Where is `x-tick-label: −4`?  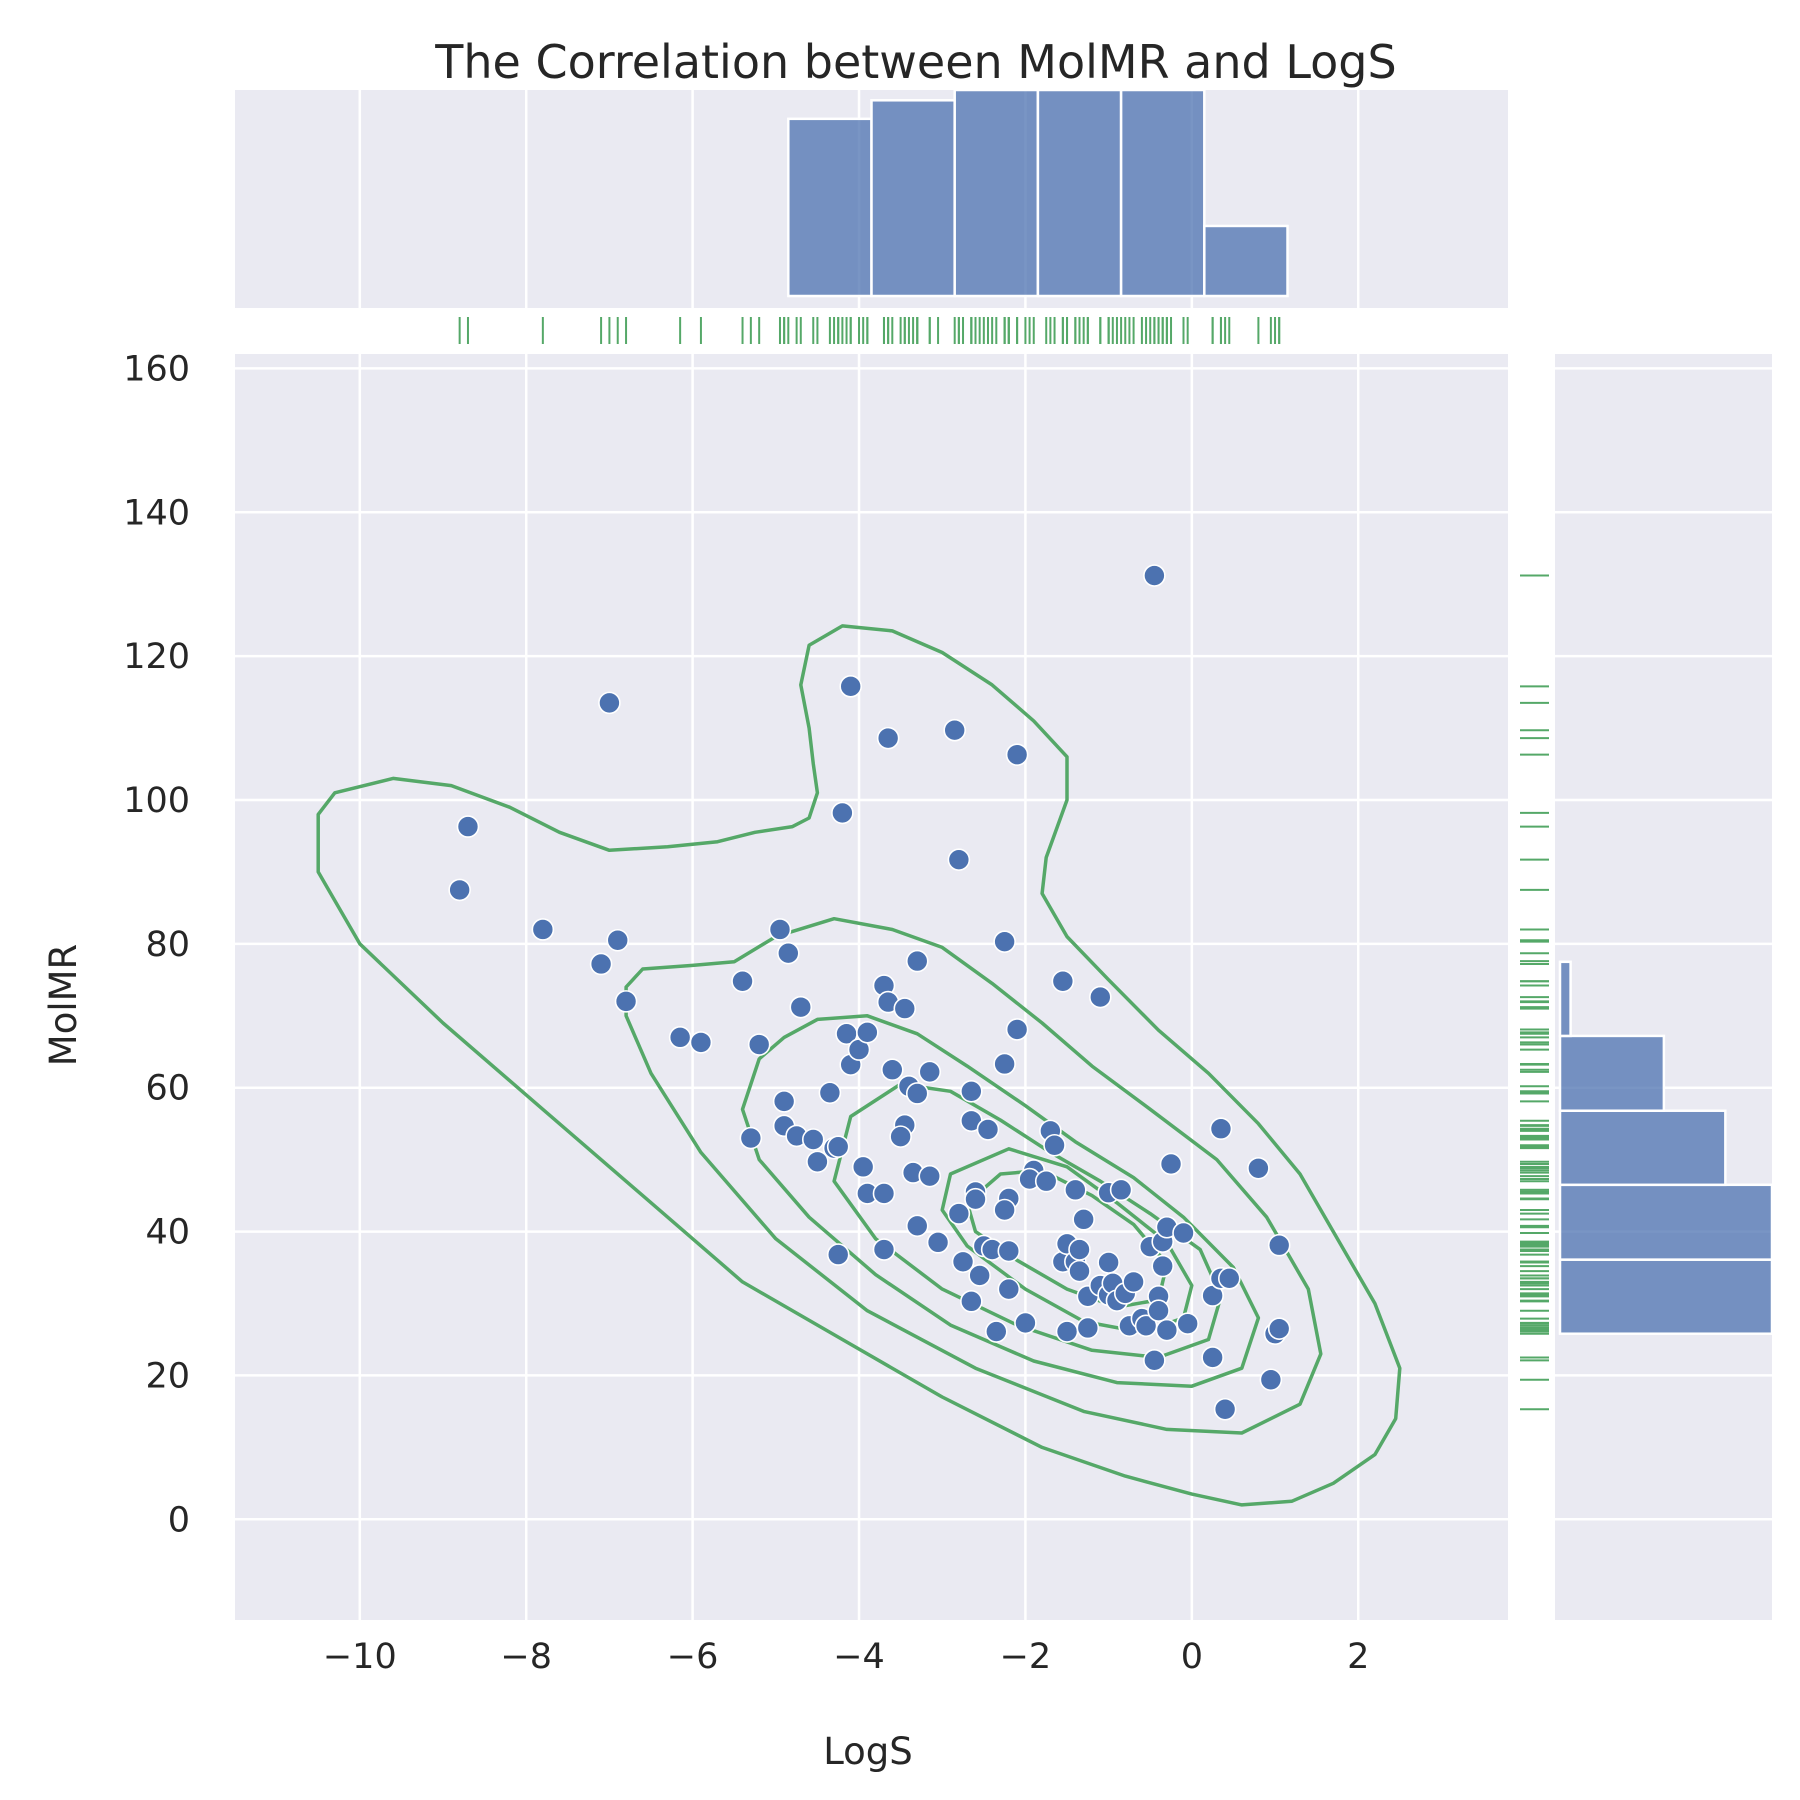 x-tick-label: −4 is located at coordinates (859, 1657).